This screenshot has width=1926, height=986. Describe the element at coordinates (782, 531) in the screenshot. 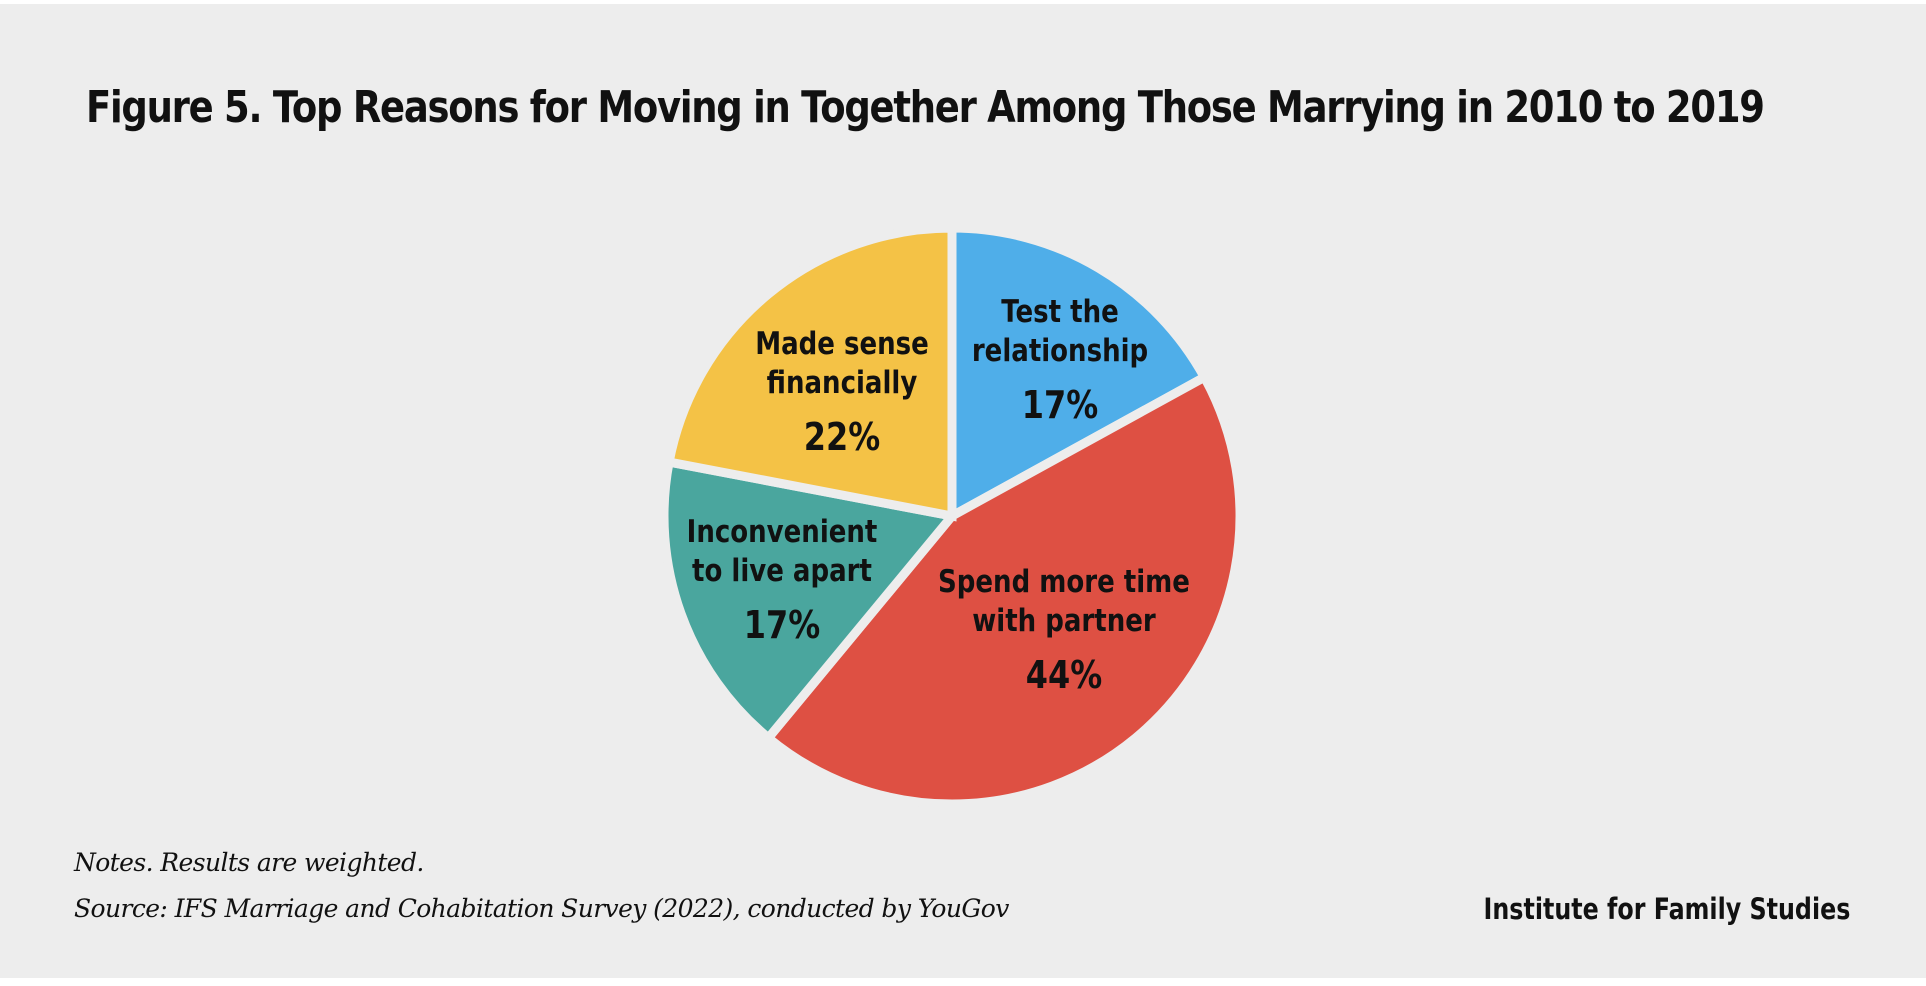

I see `slice-label-line: Inconvenient` at that location.